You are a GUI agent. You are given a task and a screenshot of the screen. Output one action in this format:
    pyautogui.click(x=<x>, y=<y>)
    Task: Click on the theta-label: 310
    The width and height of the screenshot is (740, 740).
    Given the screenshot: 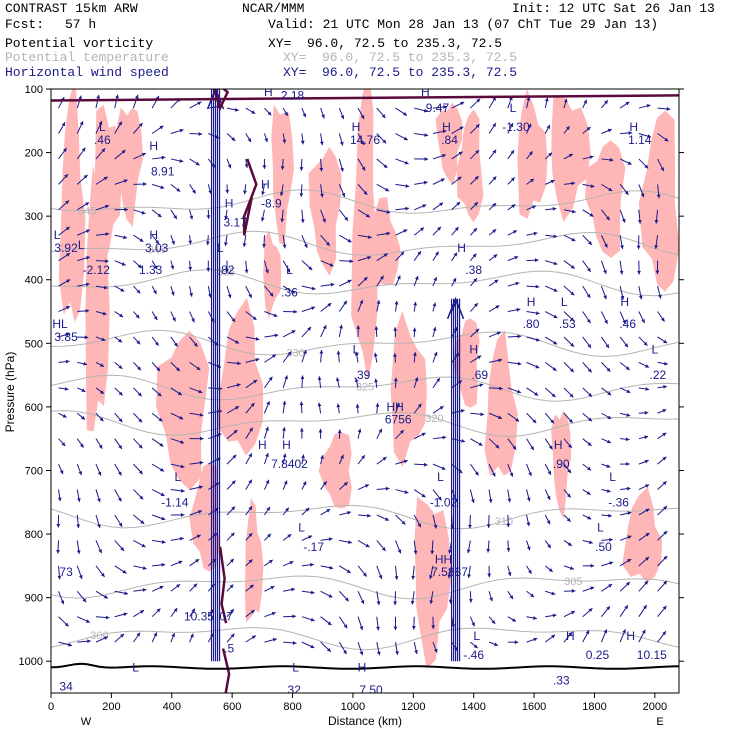 What is the action you would take?
    pyautogui.click(x=504, y=522)
    